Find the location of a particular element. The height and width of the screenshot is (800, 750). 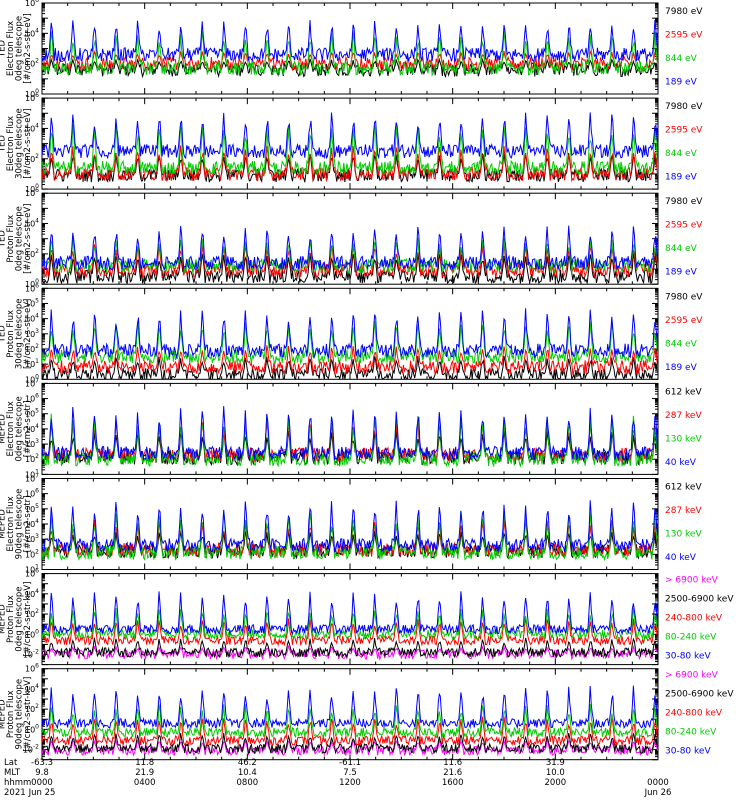

x-tick-label: 9.8 is located at coordinates (42, 773).